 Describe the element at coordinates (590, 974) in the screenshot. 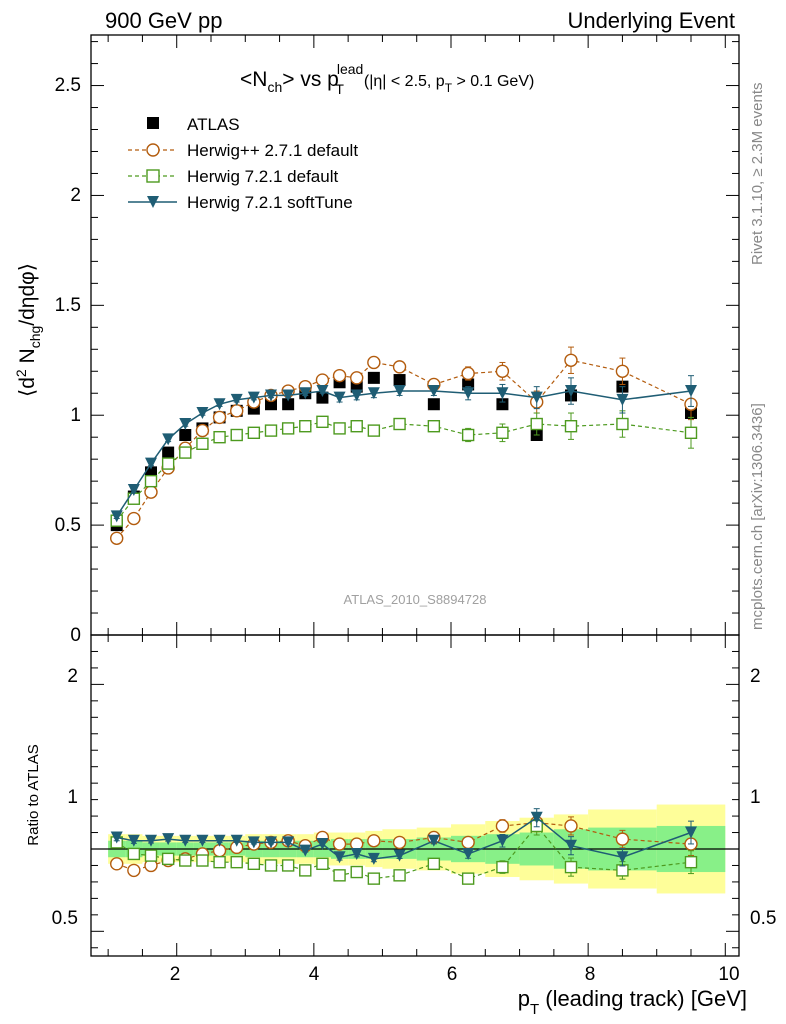

I see `x-tick-label: 8` at that location.